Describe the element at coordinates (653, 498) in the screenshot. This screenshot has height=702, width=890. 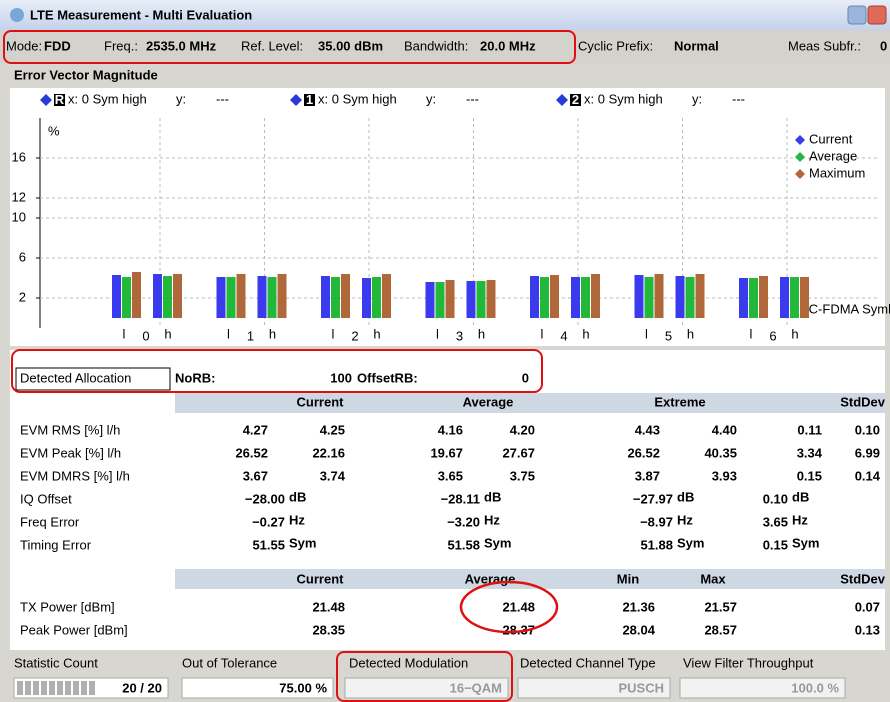
I see `cell: −27.97` at that location.